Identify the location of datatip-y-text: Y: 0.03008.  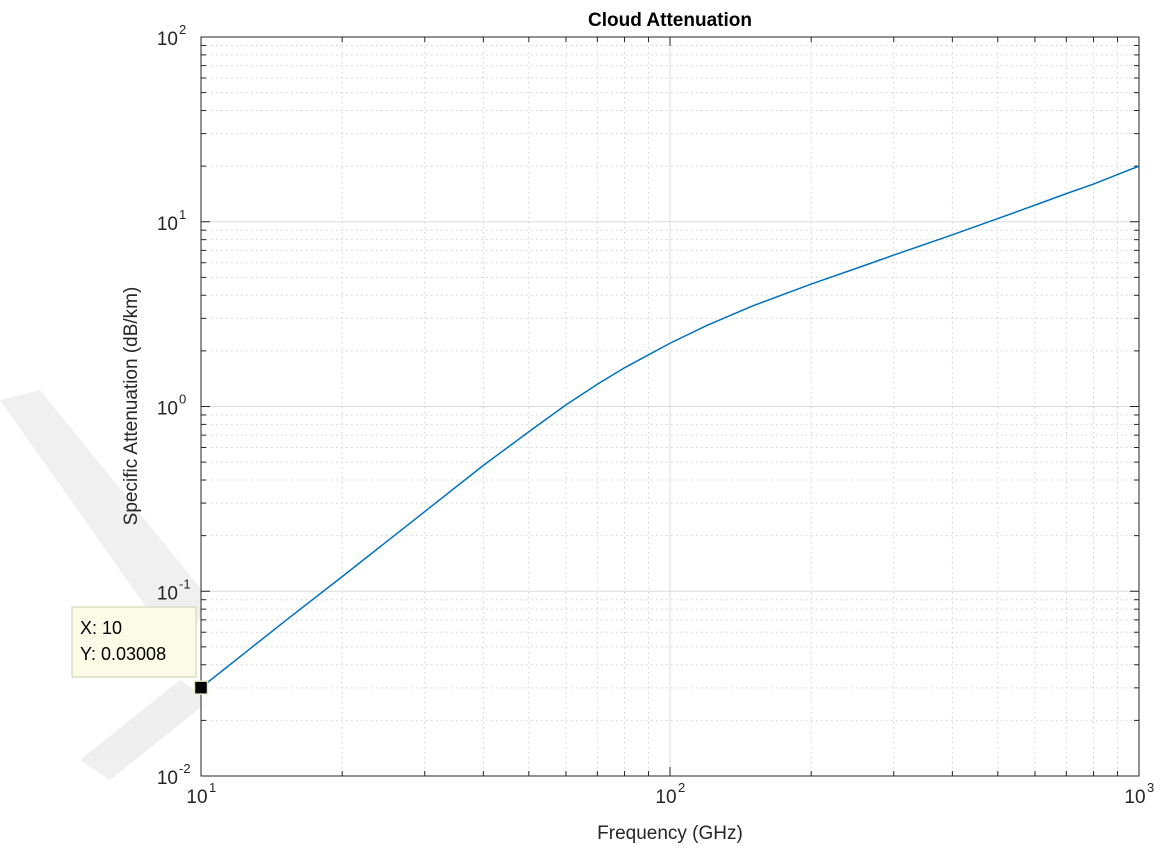
(123, 654).